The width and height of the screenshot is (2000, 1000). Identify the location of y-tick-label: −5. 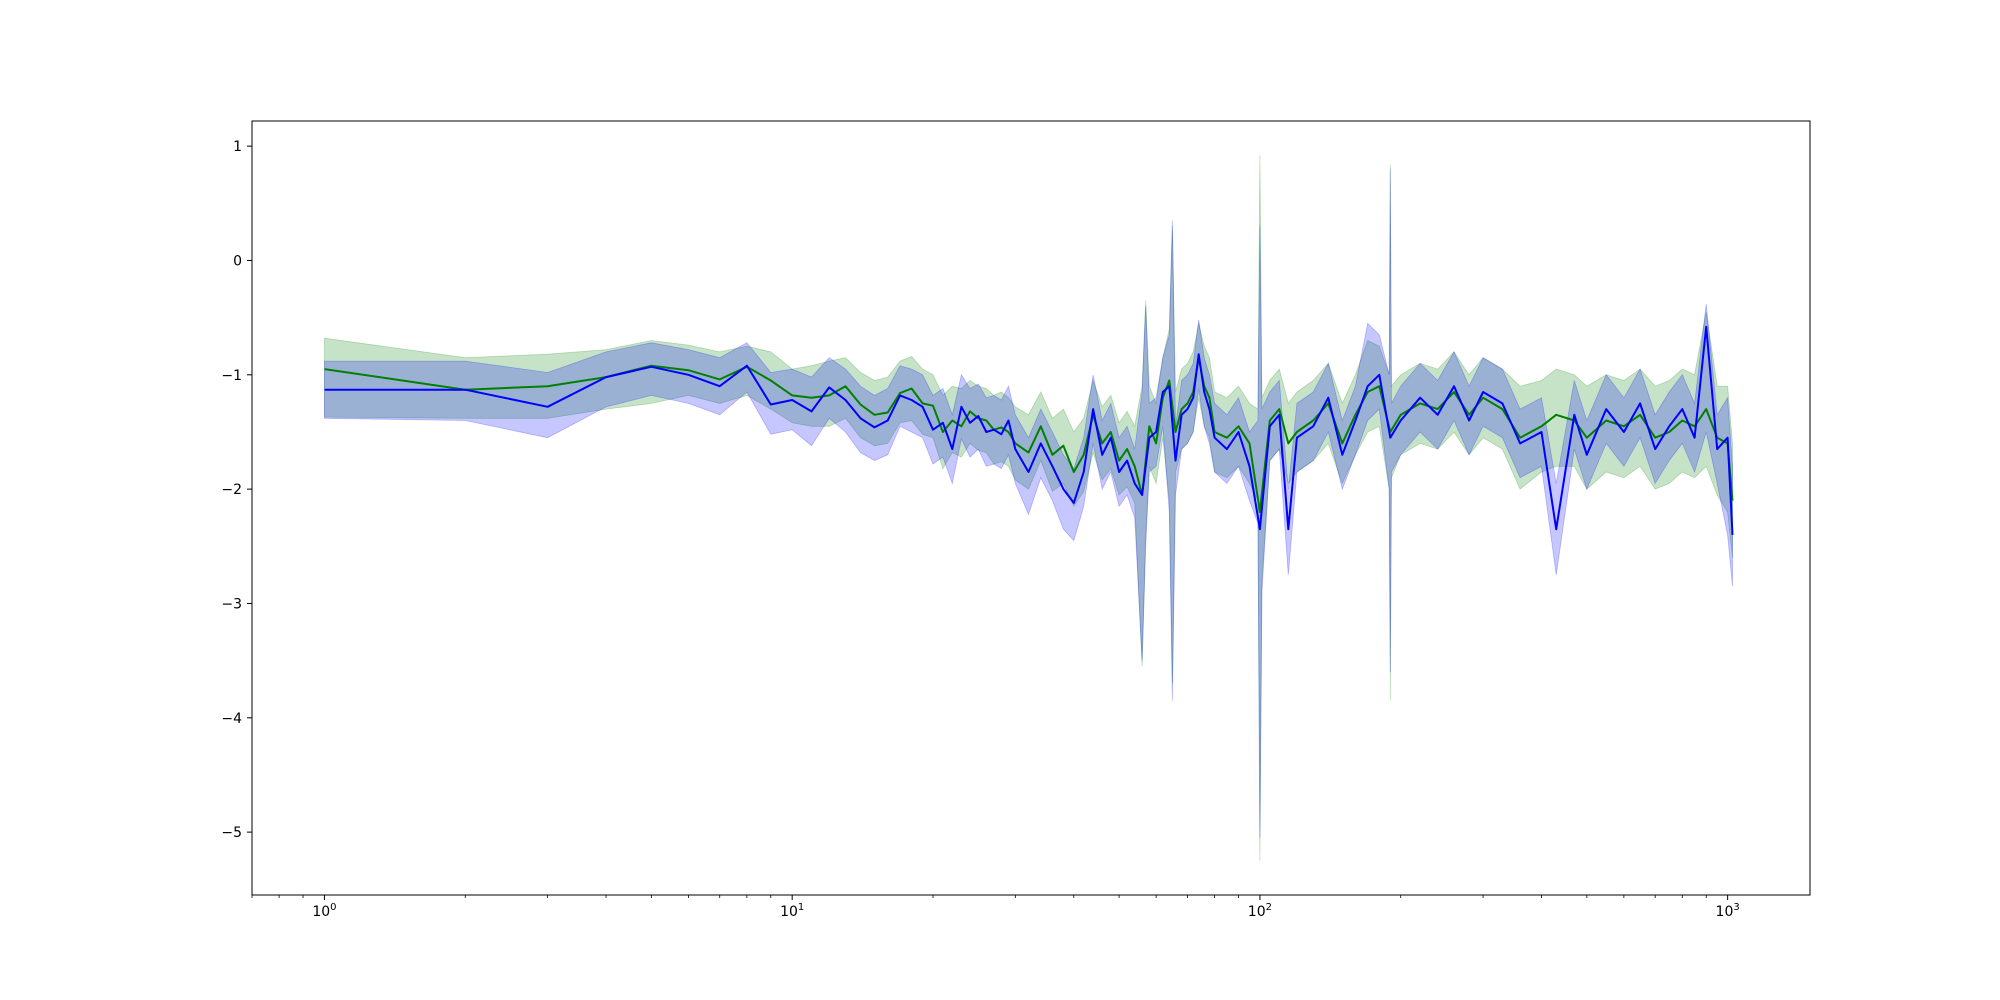
(231, 833).